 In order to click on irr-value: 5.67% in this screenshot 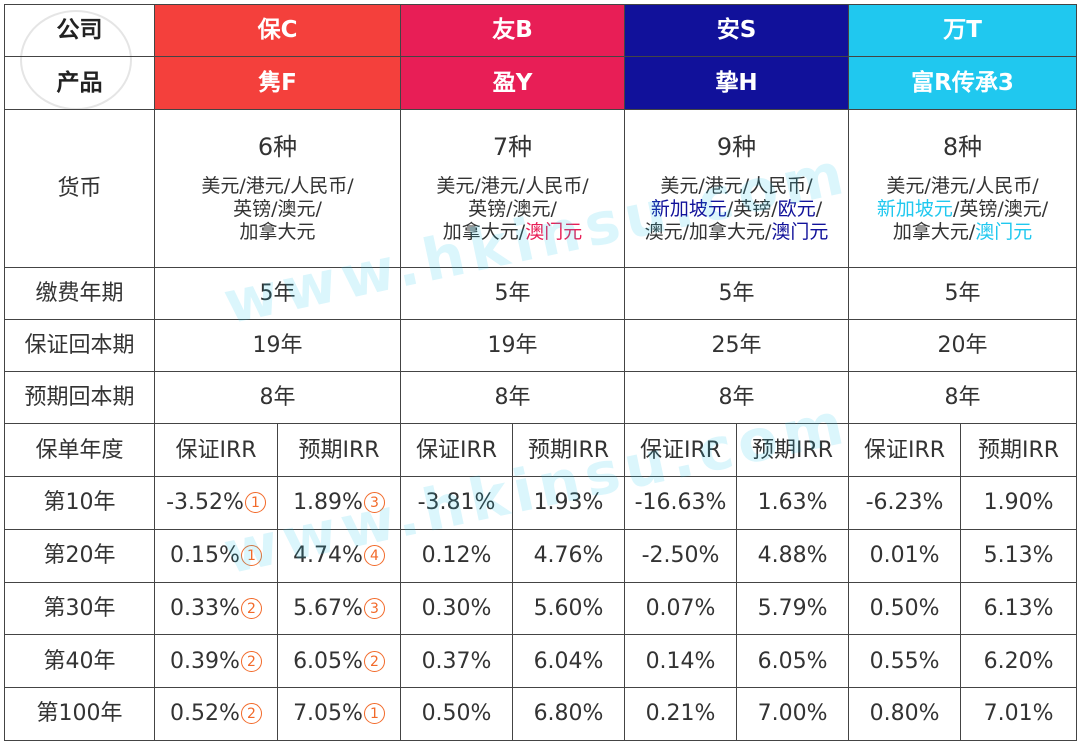, I will do `click(328, 608)`.